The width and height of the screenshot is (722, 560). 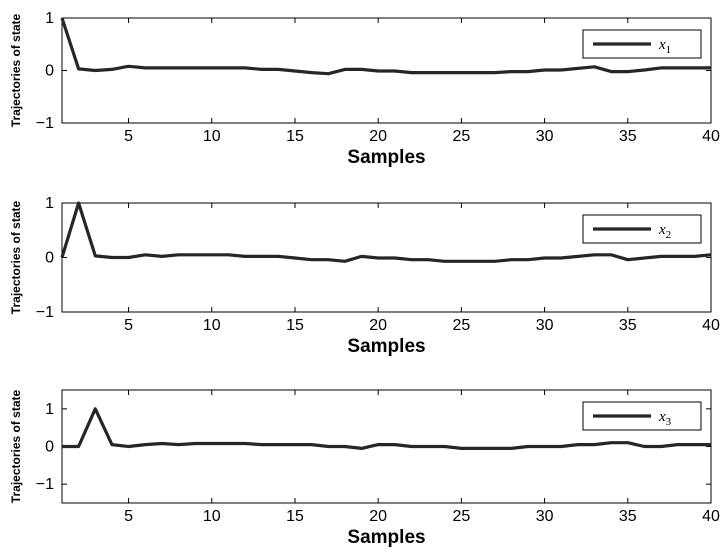 I want to click on legend: x1, so click(x=642, y=44).